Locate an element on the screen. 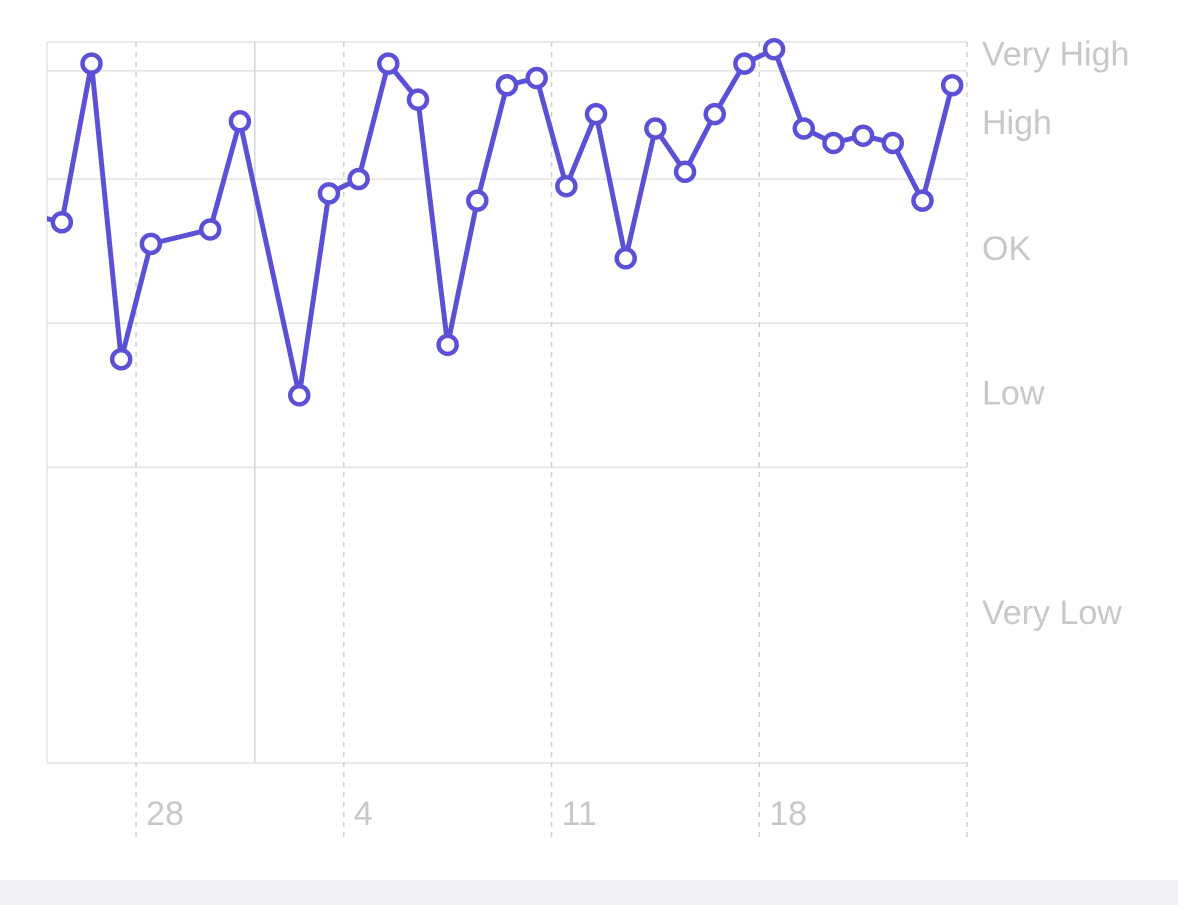  x-tick-label: 4 is located at coordinates (363, 814).